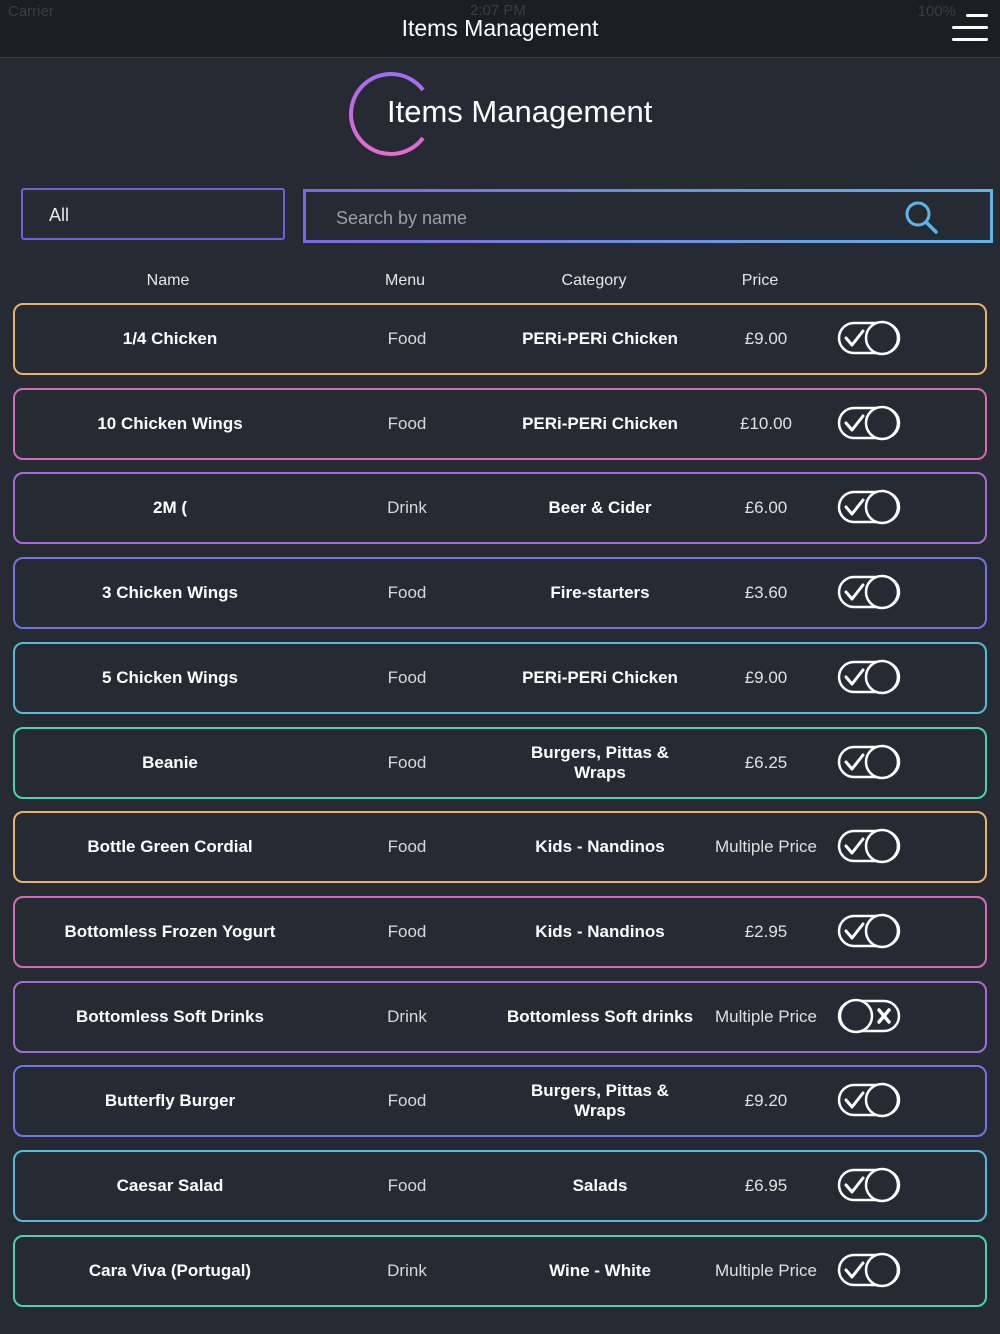 Image resolution: width=1000 pixels, height=1334 pixels. What do you see at coordinates (766, 423) in the screenshot?
I see `item-price: £10.00` at bounding box center [766, 423].